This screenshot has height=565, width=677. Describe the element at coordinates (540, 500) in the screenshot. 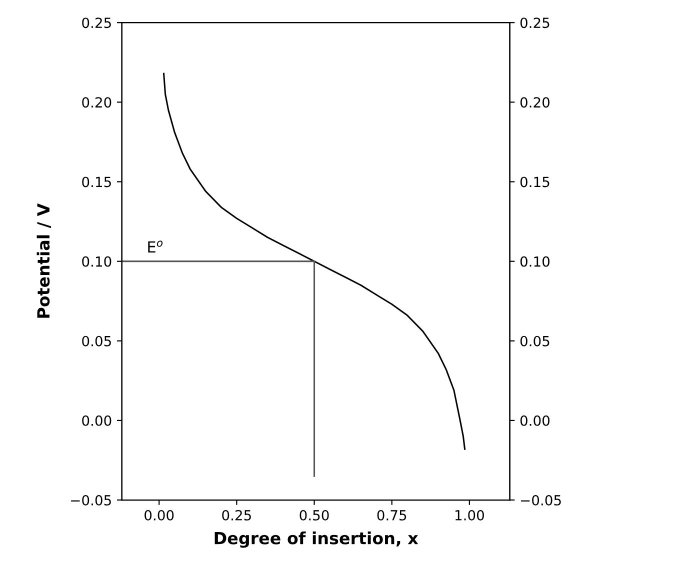

I see `y2-tick-label: −0.05` at that location.